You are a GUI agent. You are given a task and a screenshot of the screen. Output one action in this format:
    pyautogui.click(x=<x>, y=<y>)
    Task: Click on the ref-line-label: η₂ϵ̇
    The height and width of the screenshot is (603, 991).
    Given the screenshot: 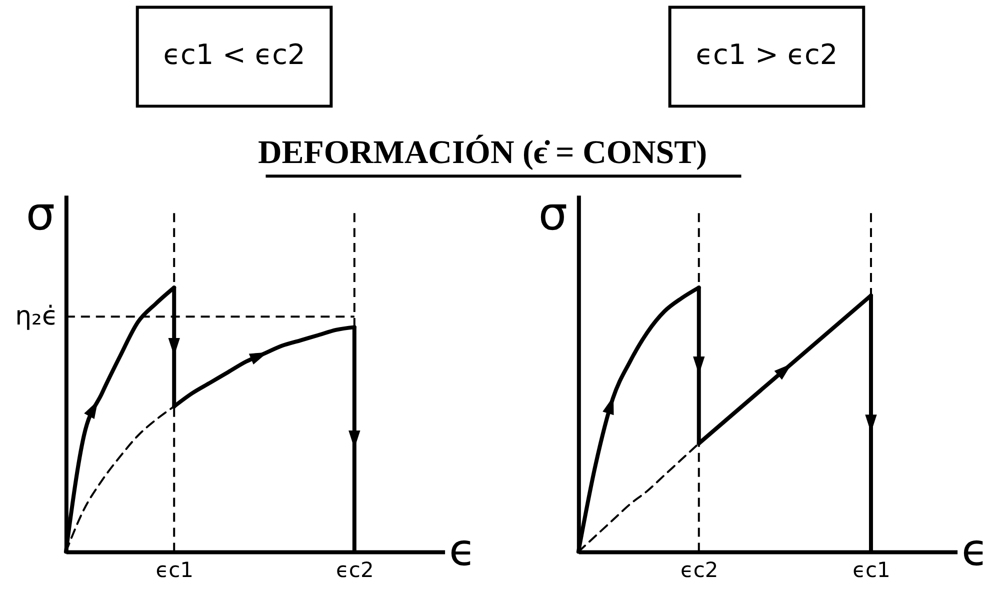 What is the action you would take?
    pyautogui.click(x=36, y=317)
    